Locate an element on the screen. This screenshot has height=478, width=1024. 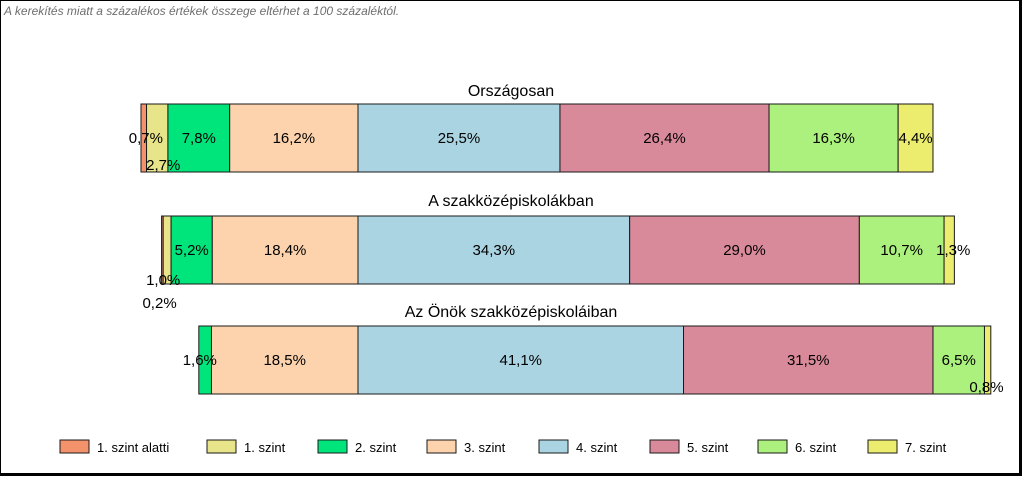
legend-label-5: 4. szint is located at coordinates (597, 447).